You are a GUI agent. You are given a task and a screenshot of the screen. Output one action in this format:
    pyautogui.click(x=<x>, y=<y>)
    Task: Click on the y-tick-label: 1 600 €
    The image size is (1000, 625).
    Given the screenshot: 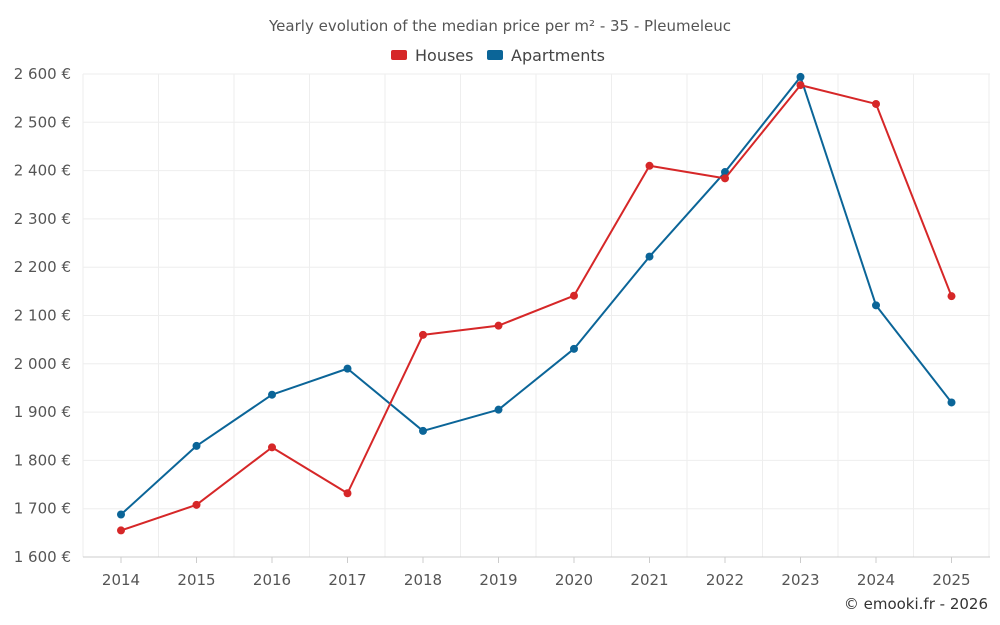 What is the action you would take?
    pyautogui.click(x=42, y=557)
    